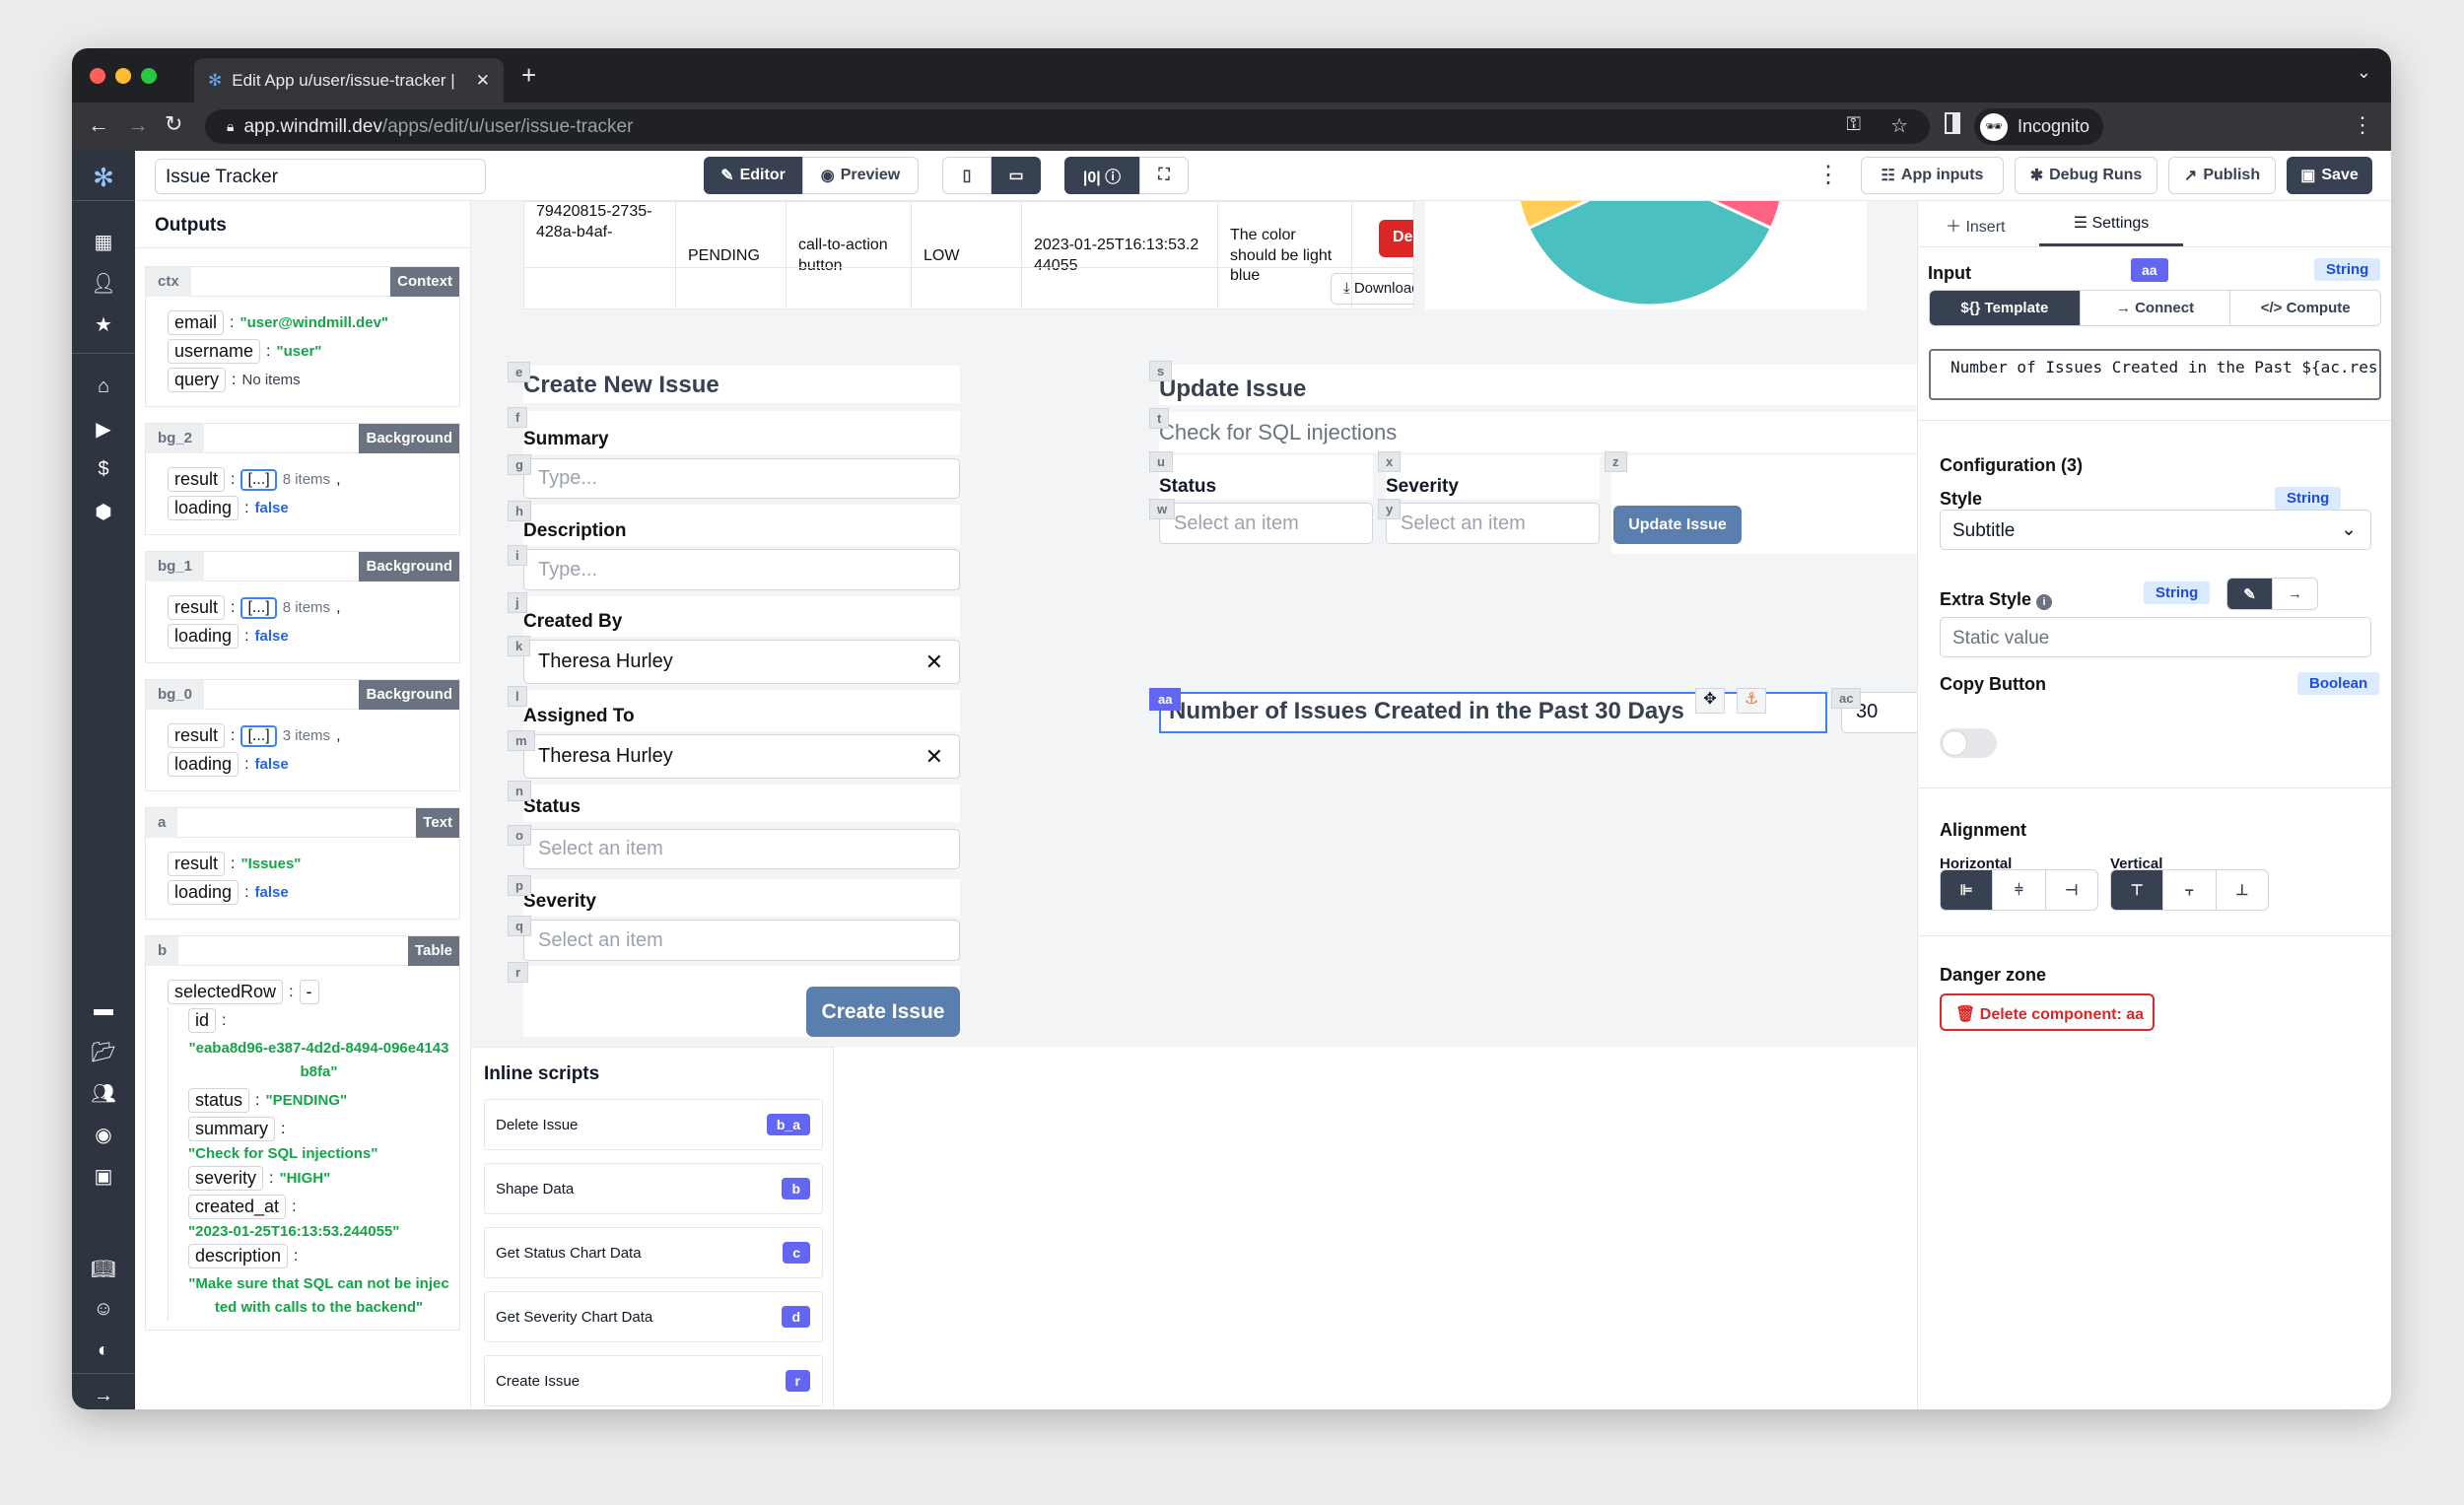 This screenshot has width=2464, height=1505. I want to click on folder-icon: 📂︎, so click(103, 1052).